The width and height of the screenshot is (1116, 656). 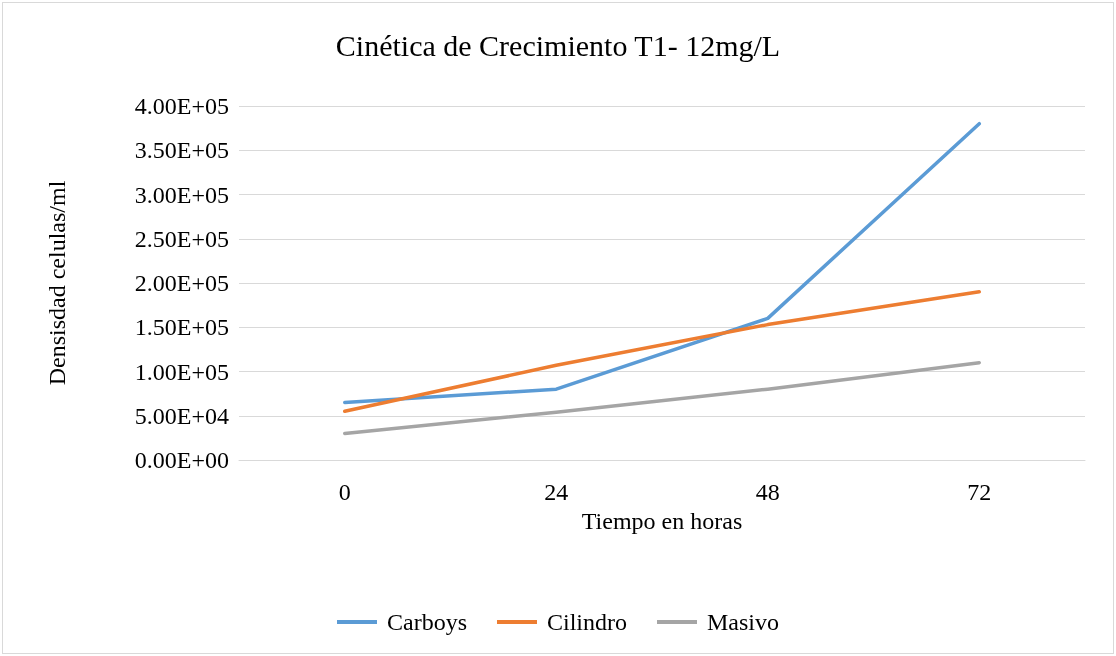 I want to click on x-tick-label: 0, so click(x=344, y=492).